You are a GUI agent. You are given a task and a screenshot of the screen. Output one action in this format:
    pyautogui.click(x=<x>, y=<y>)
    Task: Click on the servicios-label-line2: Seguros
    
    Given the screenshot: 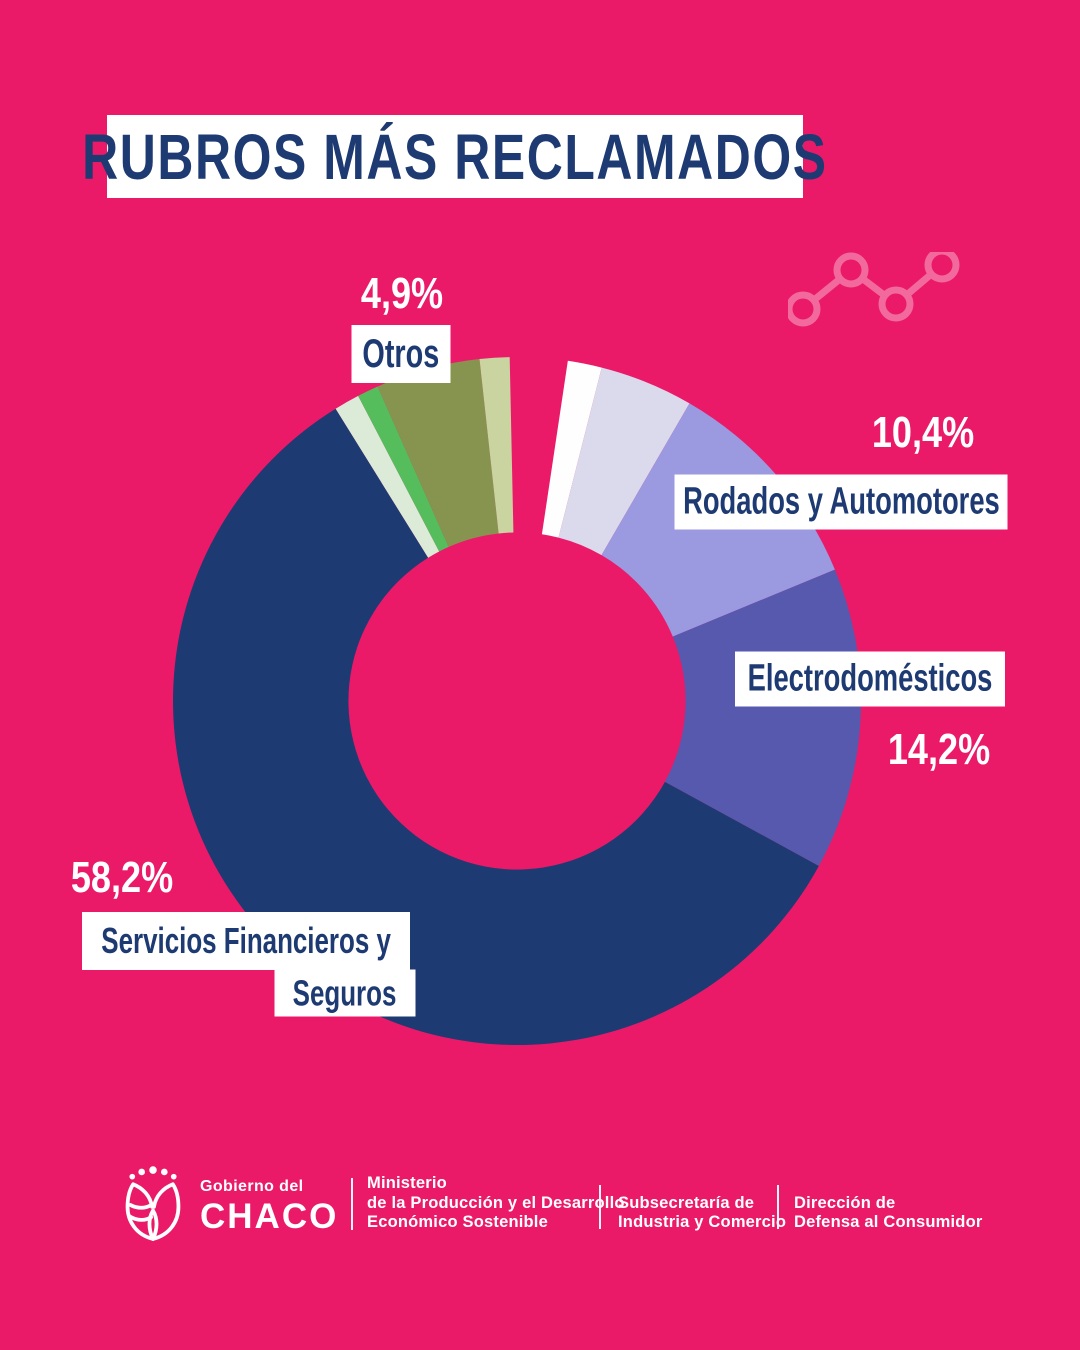 What is the action you would take?
    pyautogui.click(x=345, y=993)
    